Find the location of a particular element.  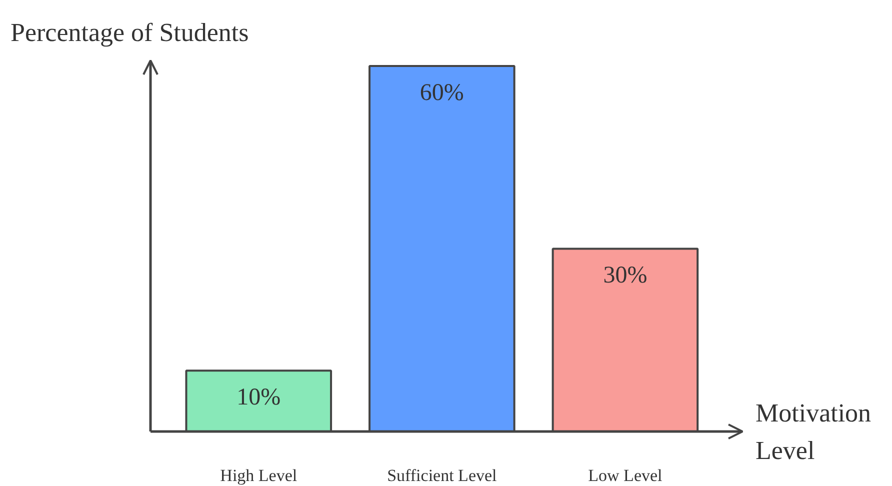

data-label: 60% is located at coordinates (442, 93).